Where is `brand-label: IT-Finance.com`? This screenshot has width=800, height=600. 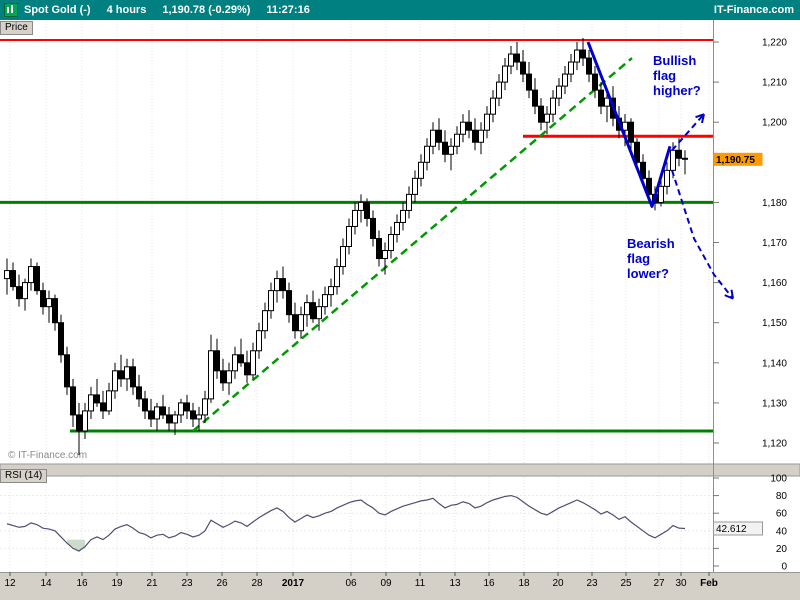 brand-label: IT-Finance.com is located at coordinates (753, 10).